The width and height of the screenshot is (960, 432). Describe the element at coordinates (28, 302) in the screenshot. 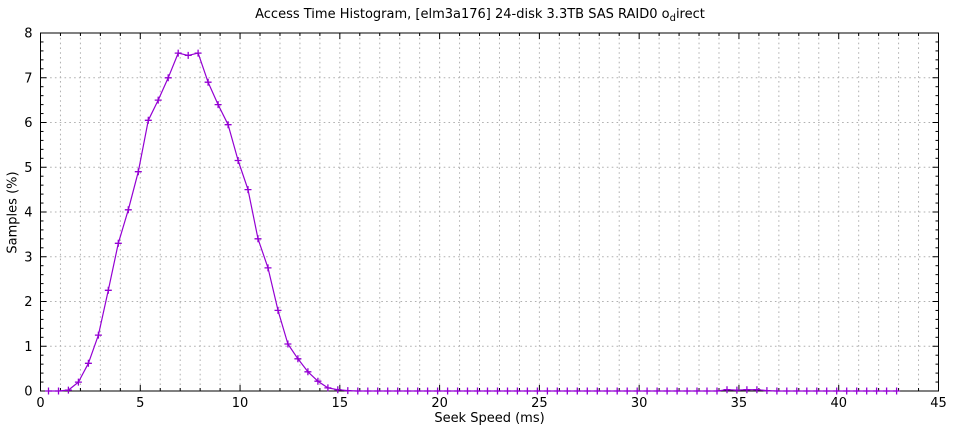

I see `y-tick-label: 2` at that location.